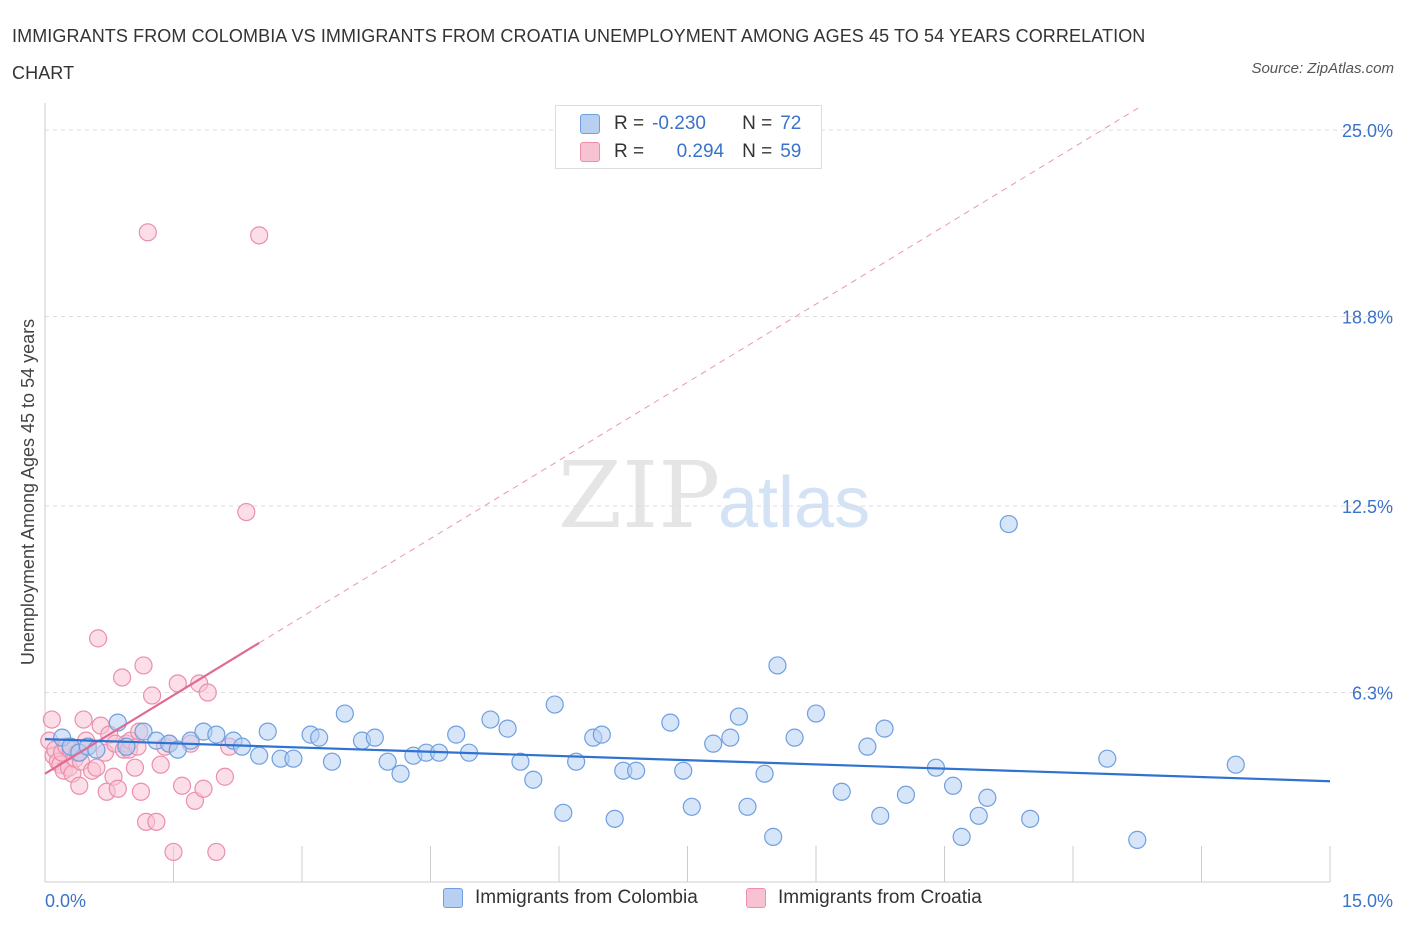 This screenshot has height=930, width=1406. I want to click on legend-item-croatia: Immigrants from Croatia, so click(864, 898).